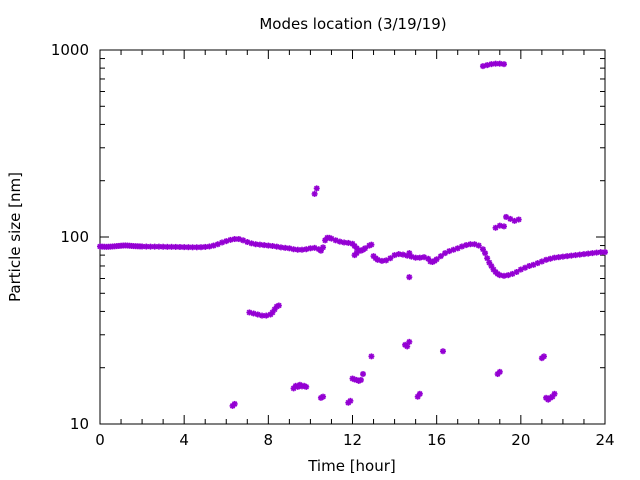  What do you see at coordinates (352, 24) in the screenshot?
I see `chart-title: Modes location (3/19/19)` at bounding box center [352, 24].